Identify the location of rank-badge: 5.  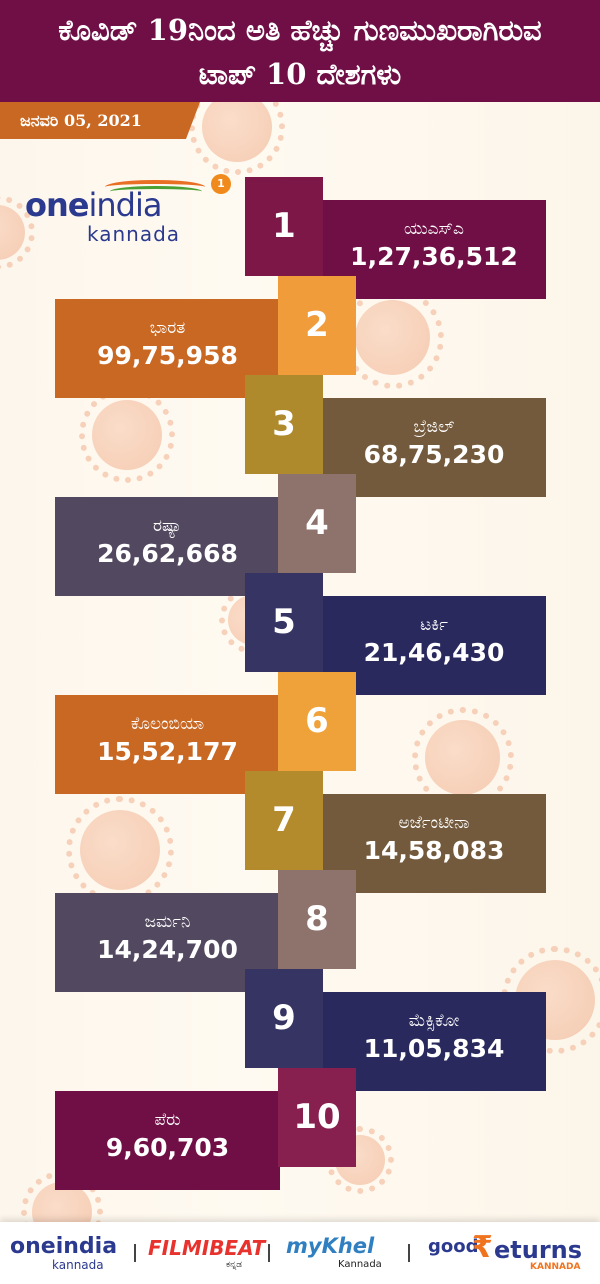
(284, 622).